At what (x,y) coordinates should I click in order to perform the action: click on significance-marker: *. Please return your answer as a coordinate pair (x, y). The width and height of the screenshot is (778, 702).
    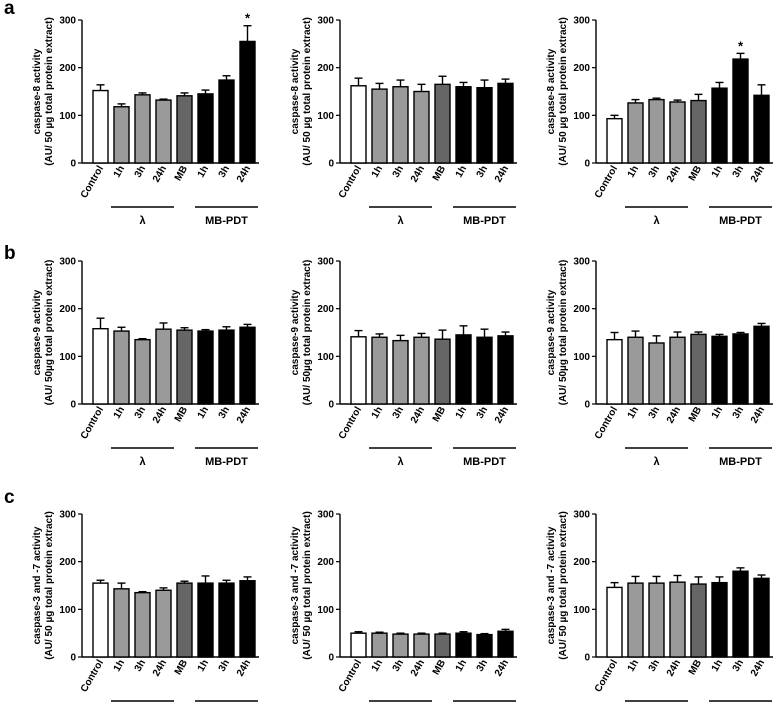
    Looking at the image, I should click on (248, 18).